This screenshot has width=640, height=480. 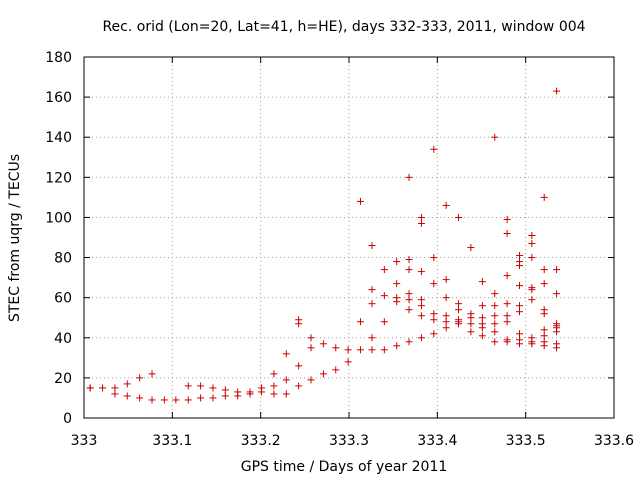 I want to click on x-tick-label: 333, so click(x=84, y=441).